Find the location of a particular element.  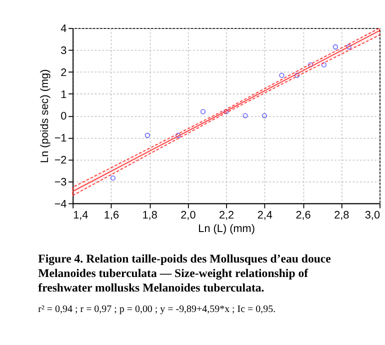

y-tick-label: 2 is located at coordinates (63, 72).